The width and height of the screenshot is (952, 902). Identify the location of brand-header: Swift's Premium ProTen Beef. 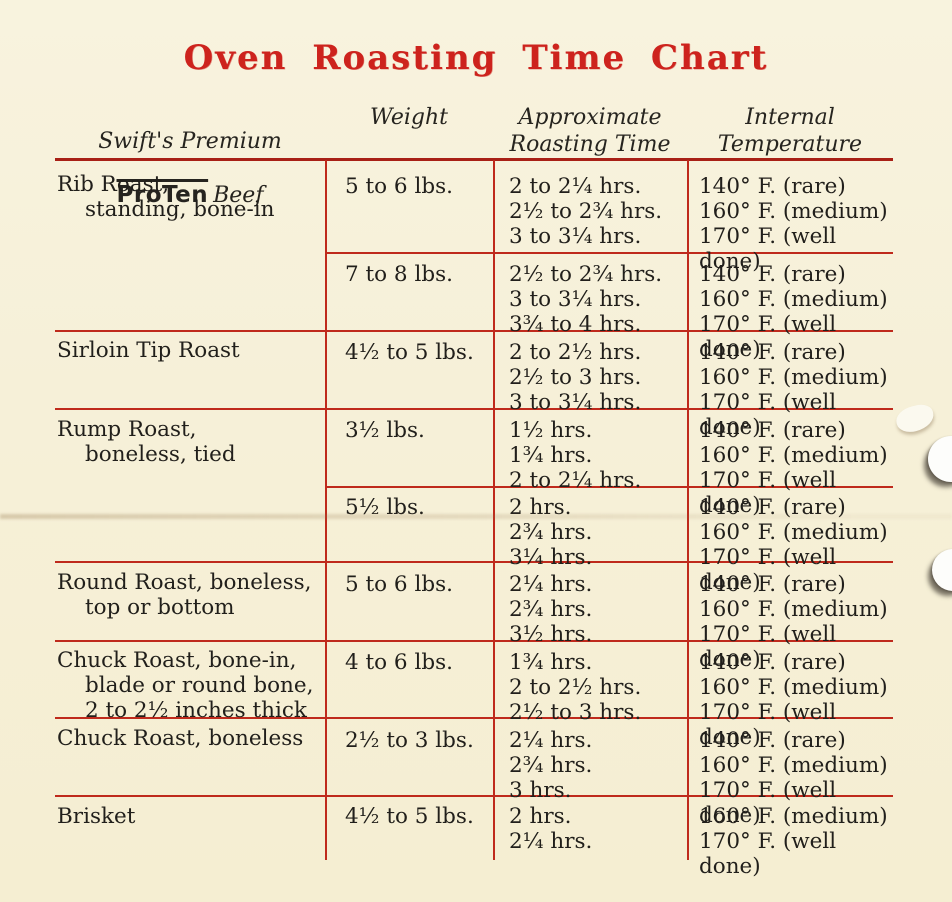
(190, 168).